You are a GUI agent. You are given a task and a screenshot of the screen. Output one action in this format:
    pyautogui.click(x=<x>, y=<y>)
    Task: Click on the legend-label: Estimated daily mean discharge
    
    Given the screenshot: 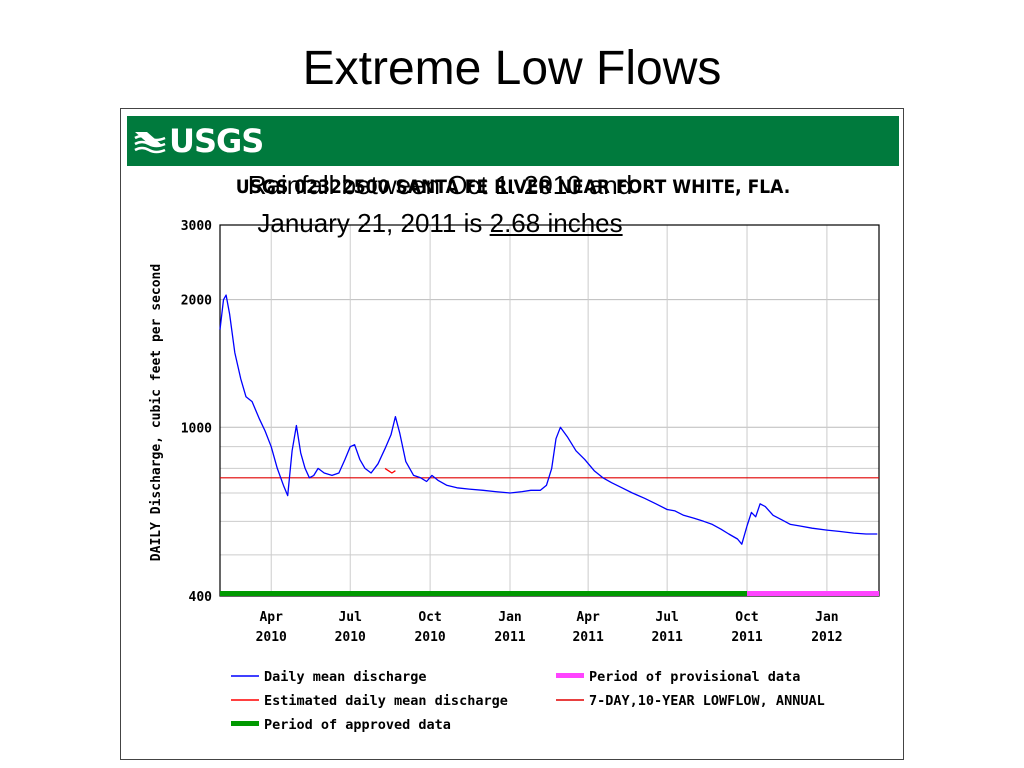 What is the action you would take?
    pyautogui.click(x=386, y=701)
    